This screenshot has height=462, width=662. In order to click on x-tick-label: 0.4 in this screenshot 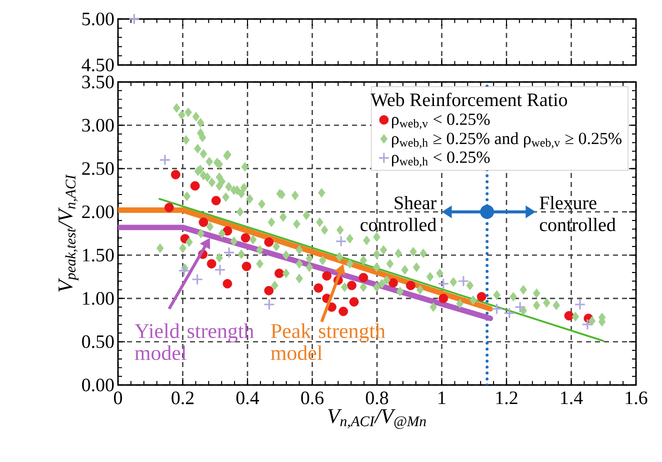, I will do `click(248, 398)`.